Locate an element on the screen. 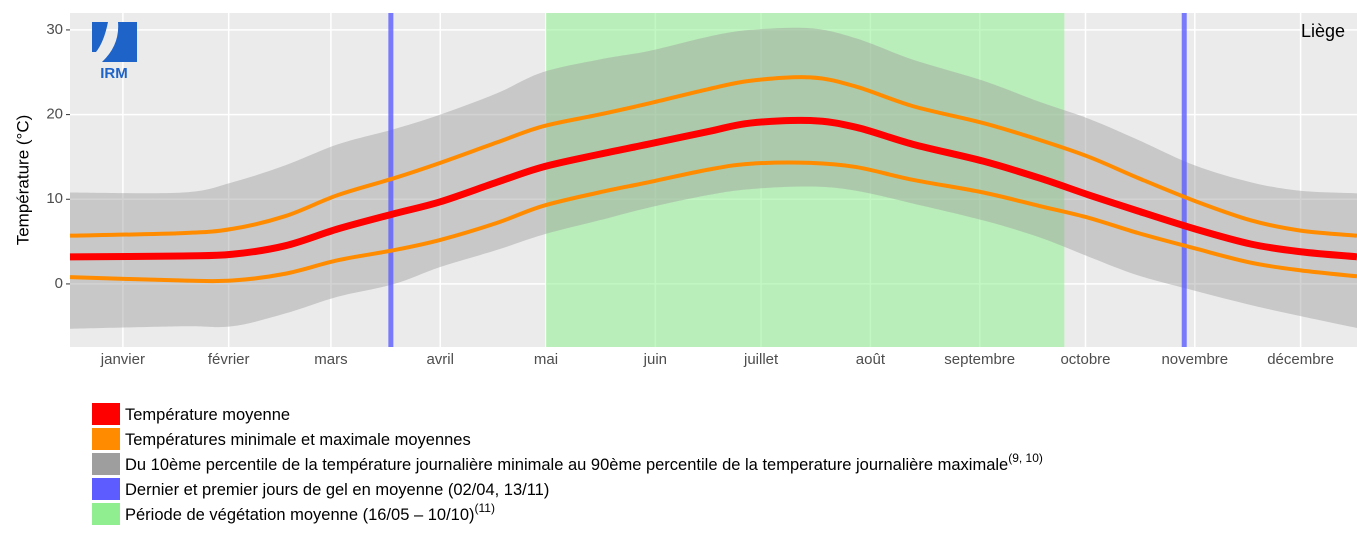 Image resolution: width=1357 pixels, height=548 pixels. x-tick-label: mars is located at coordinates (330, 359).